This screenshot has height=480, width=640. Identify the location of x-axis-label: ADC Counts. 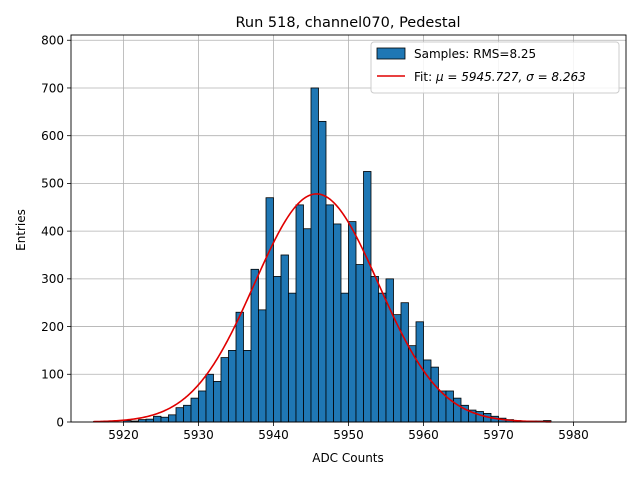
(348, 458).